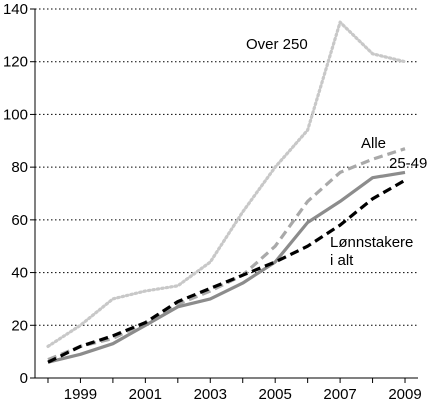 The height and width of the screenshot is (409, 430). I want to click on x-tick-label: 2009, so click(404, 394).